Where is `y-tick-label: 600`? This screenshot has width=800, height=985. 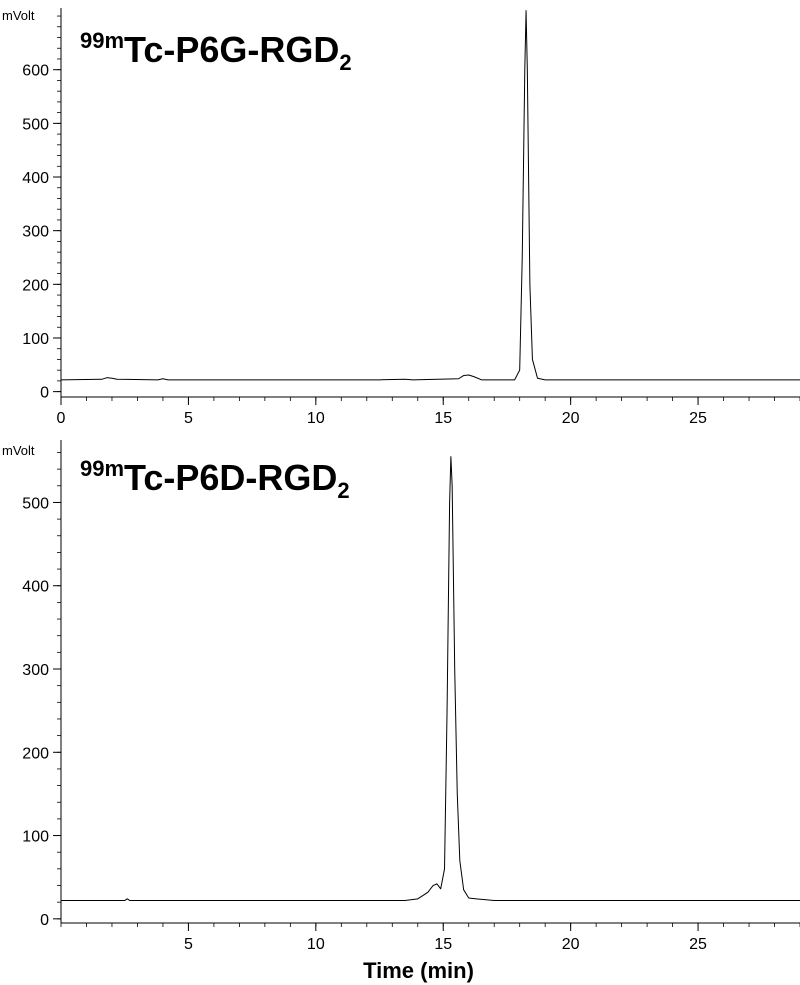 y-tick-label: 600 is located at coordinates (35, 71).